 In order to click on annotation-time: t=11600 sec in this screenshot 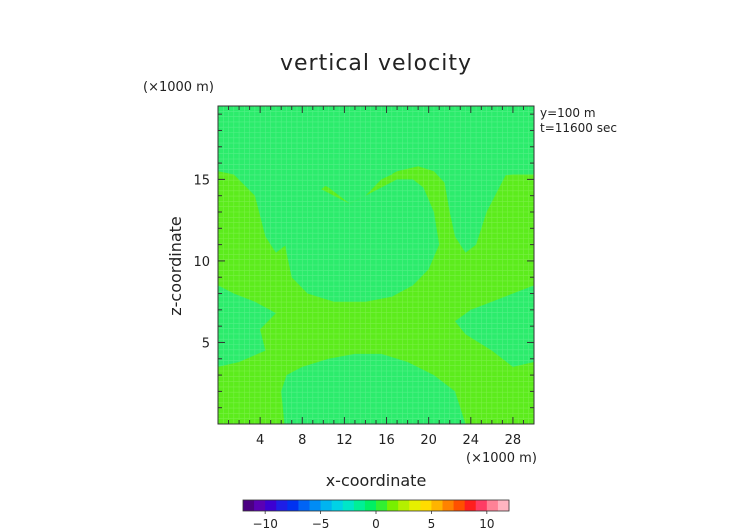, I will do `click(578, 128)`.